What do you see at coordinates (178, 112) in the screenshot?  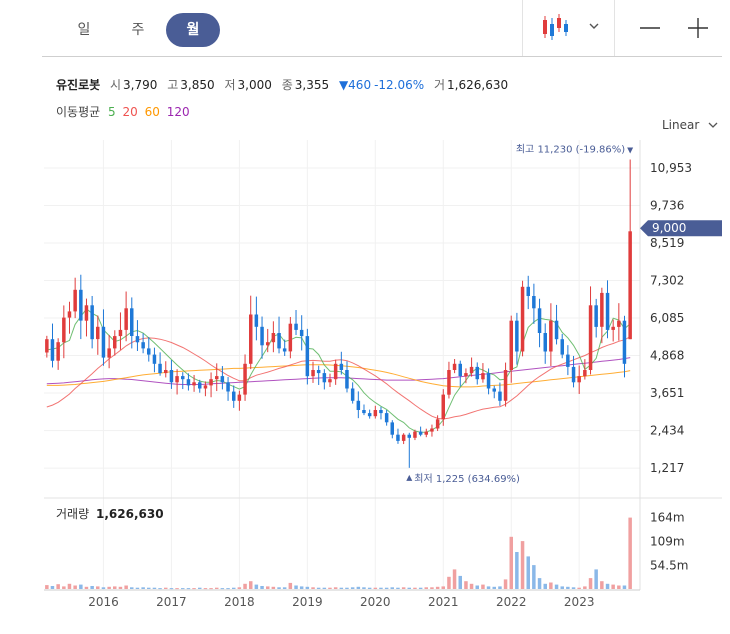 I see `ma-120-label: 120` at bounding box center [178, 112].